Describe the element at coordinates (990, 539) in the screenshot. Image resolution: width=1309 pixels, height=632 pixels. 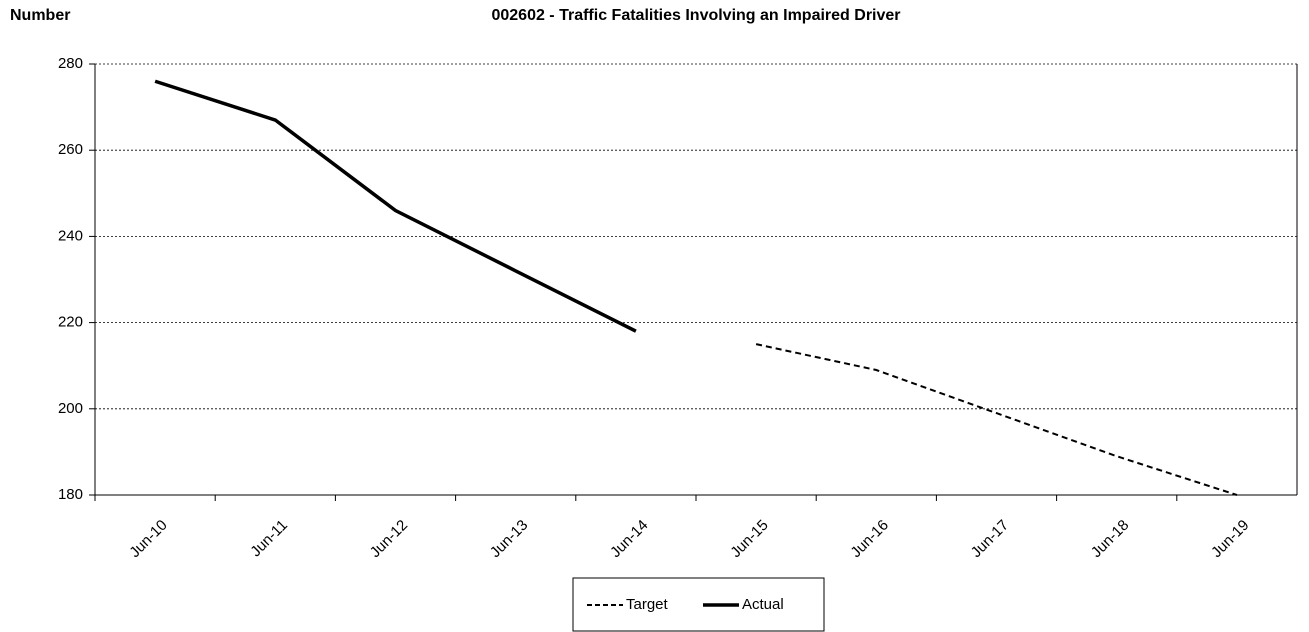
I see `x-tick-label: Jun-17` at that location.